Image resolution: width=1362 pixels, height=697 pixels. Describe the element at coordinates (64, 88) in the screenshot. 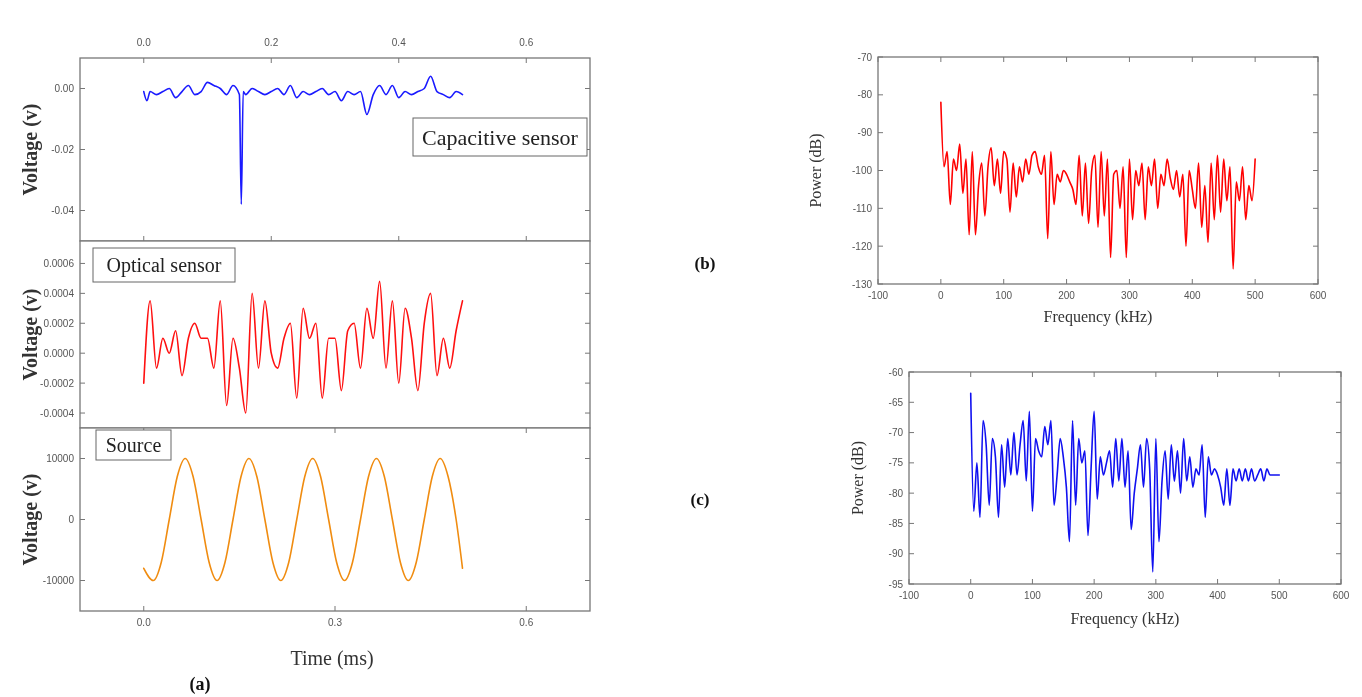

I see `y-tick-label: 0.00` at that location.